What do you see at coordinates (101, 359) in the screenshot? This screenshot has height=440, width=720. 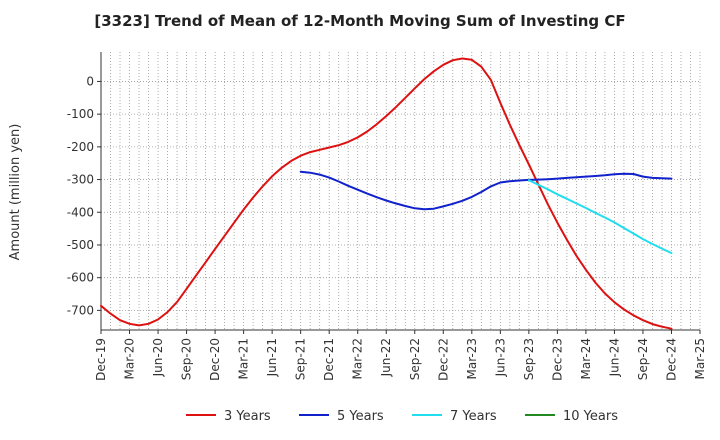 I see `x-tick-label: Dec-19` at bounding box center [101, 359].